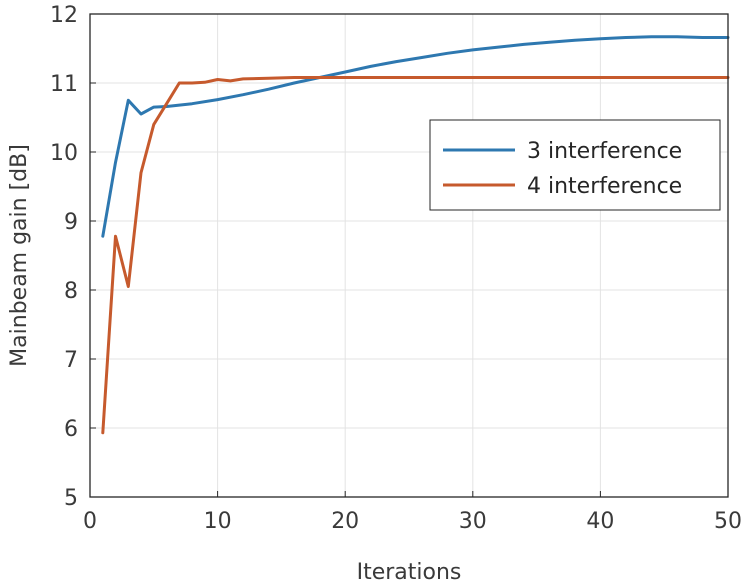 The image size is (748, 585). Describe the element at coordinates (71, 222) in the screenshot. I see `y-tick-label: 9` at that location.